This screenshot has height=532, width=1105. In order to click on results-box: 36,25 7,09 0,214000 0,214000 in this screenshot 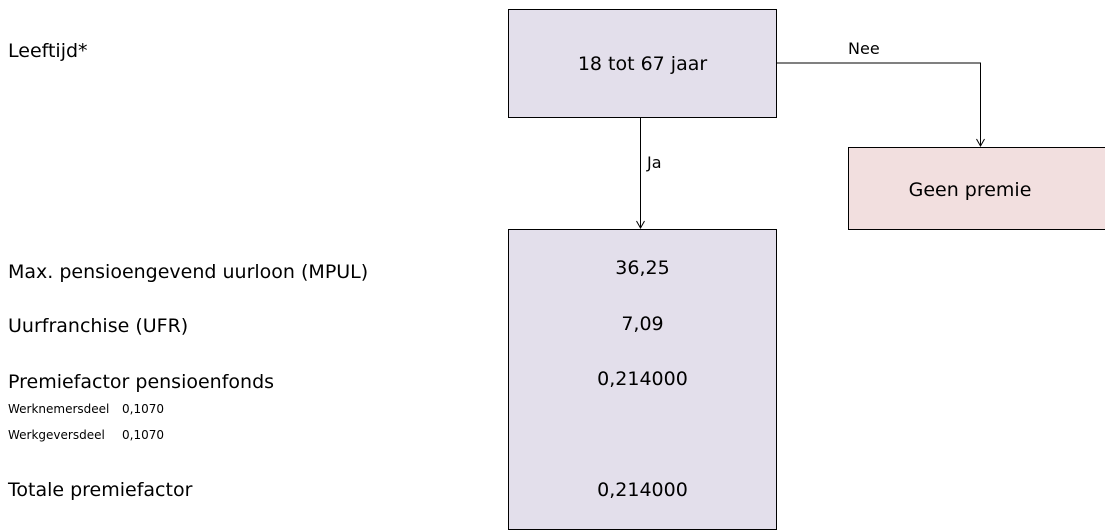, I will do `click(642, 379)`.